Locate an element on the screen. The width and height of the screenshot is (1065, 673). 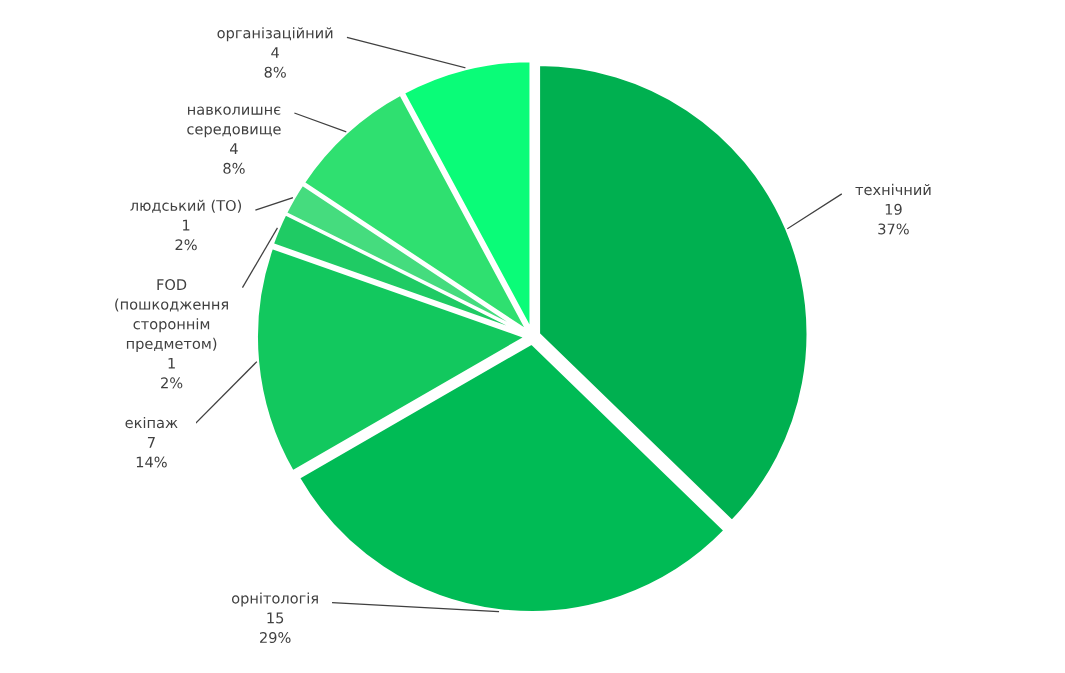
data-label: 19 37% is located at coordinates (893, 219).